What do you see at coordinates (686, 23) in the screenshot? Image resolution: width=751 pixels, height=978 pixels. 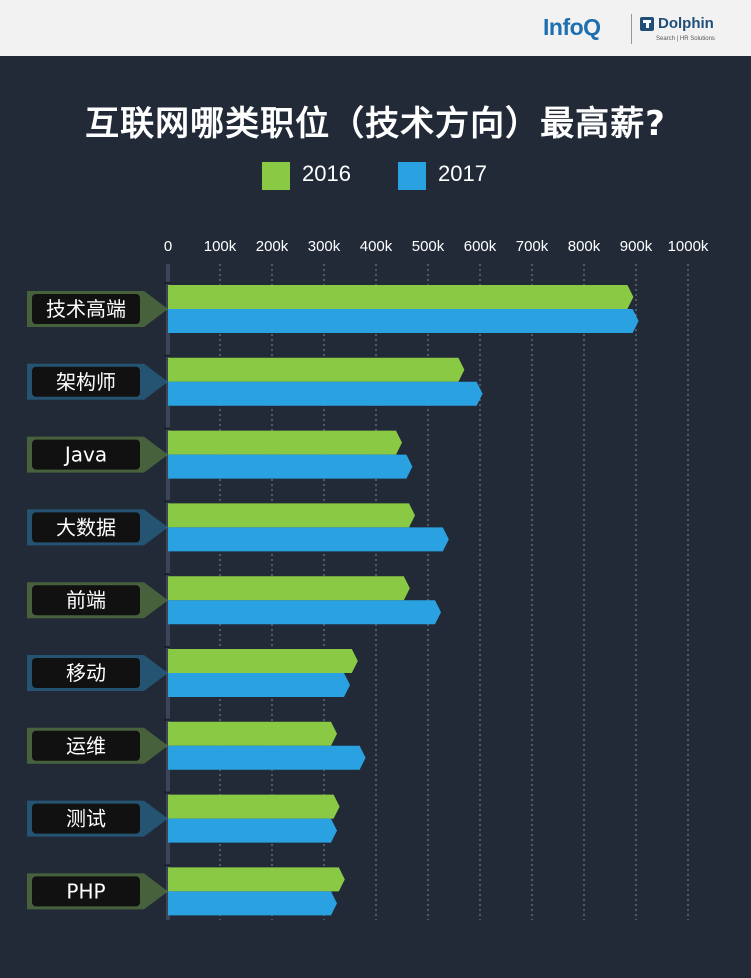 I see `dolphin-logo: Dolphin` at bounding box center [686, 23].